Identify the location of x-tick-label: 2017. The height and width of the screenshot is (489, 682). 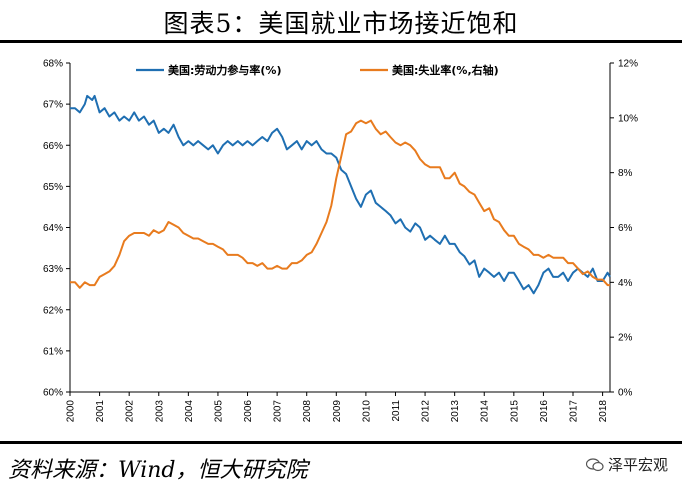
(574, 411).